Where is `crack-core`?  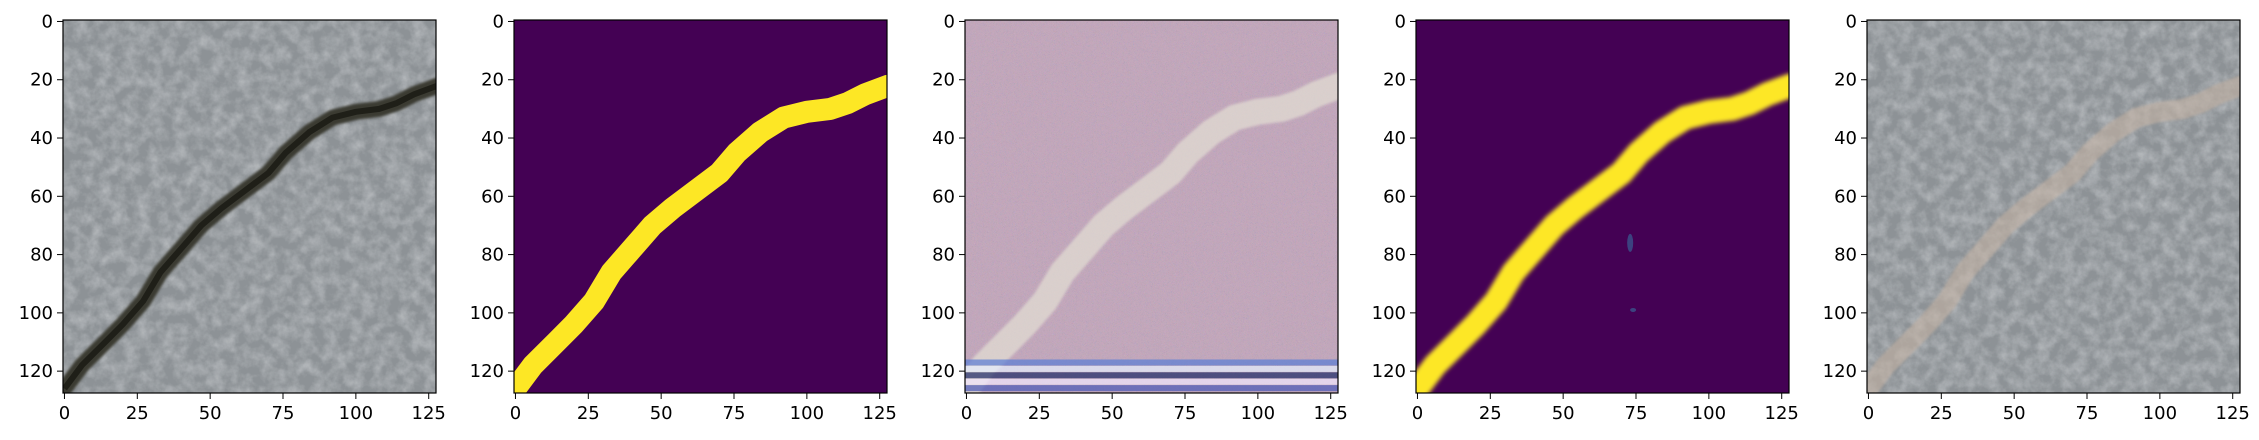
crack-core is located at coordinates (249, 236).